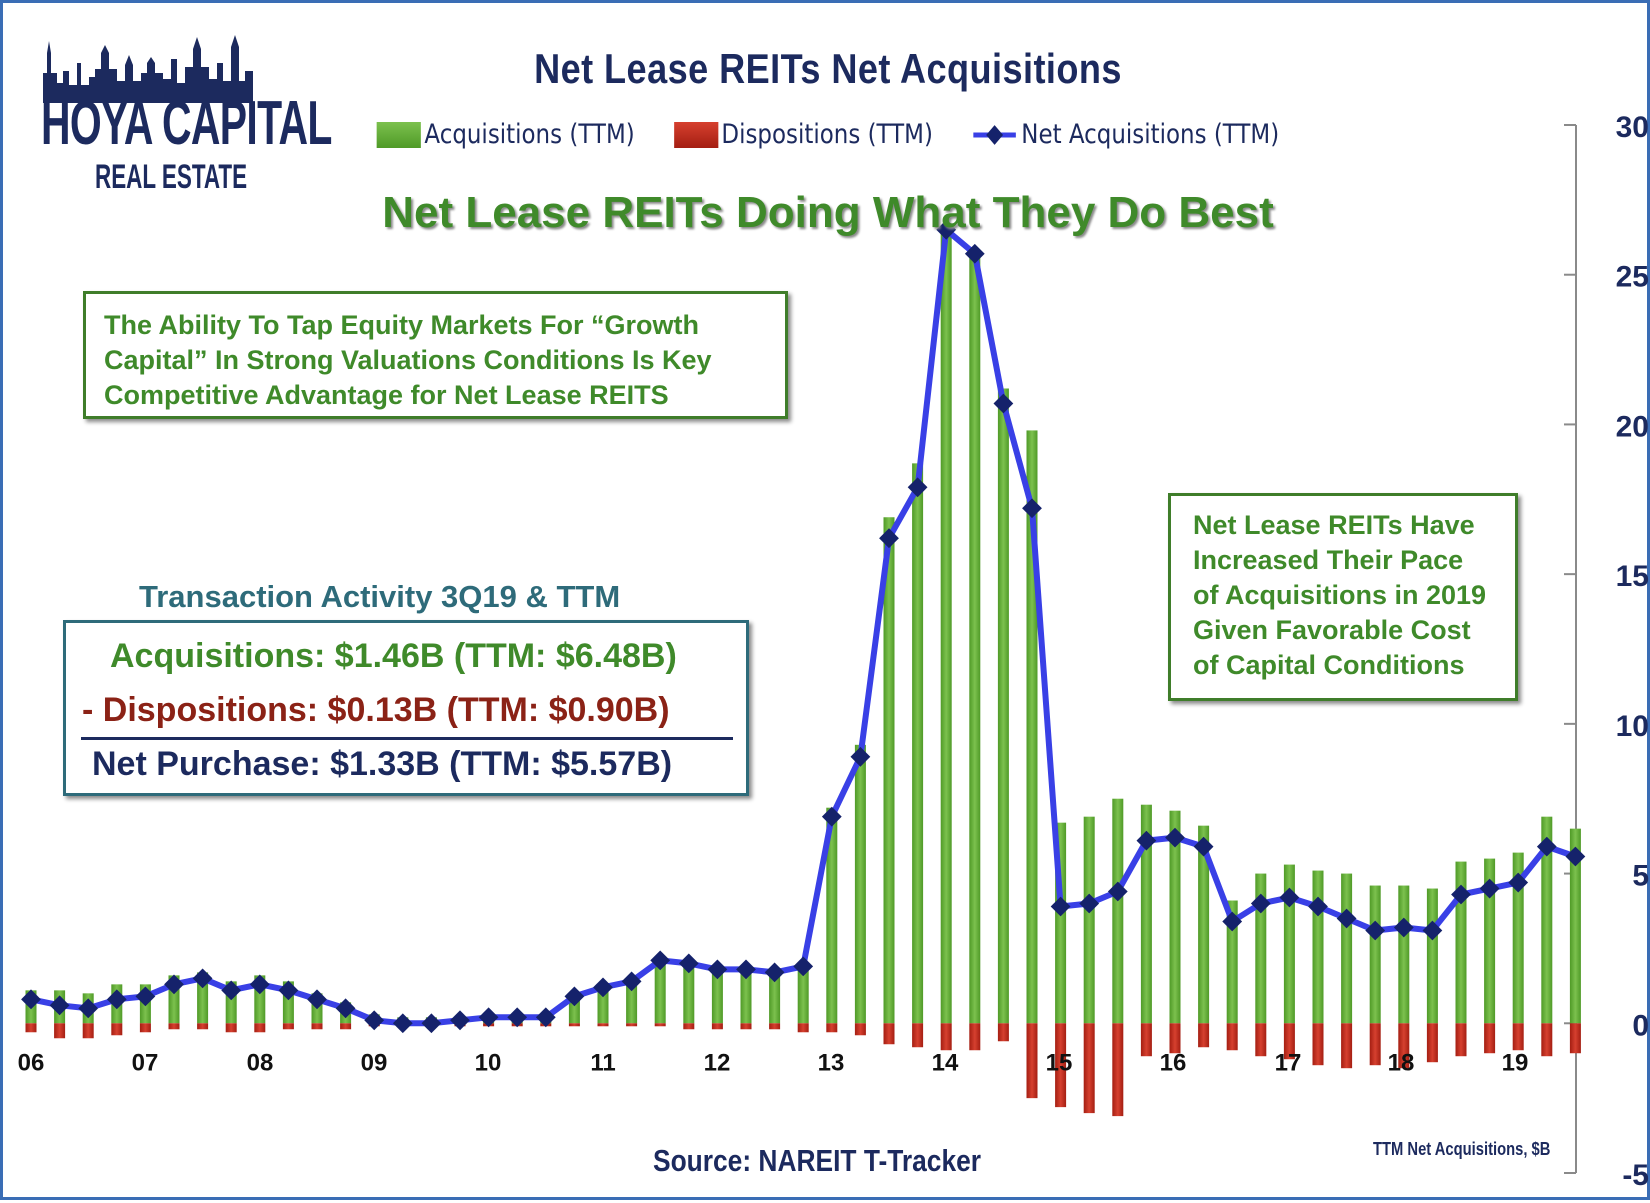 Image resolution: width=1650 pixels, height=1203 pixels. I want to click on chart-subtitle: Net Lease REITs Doing What They Do Best, so click(828, 212).